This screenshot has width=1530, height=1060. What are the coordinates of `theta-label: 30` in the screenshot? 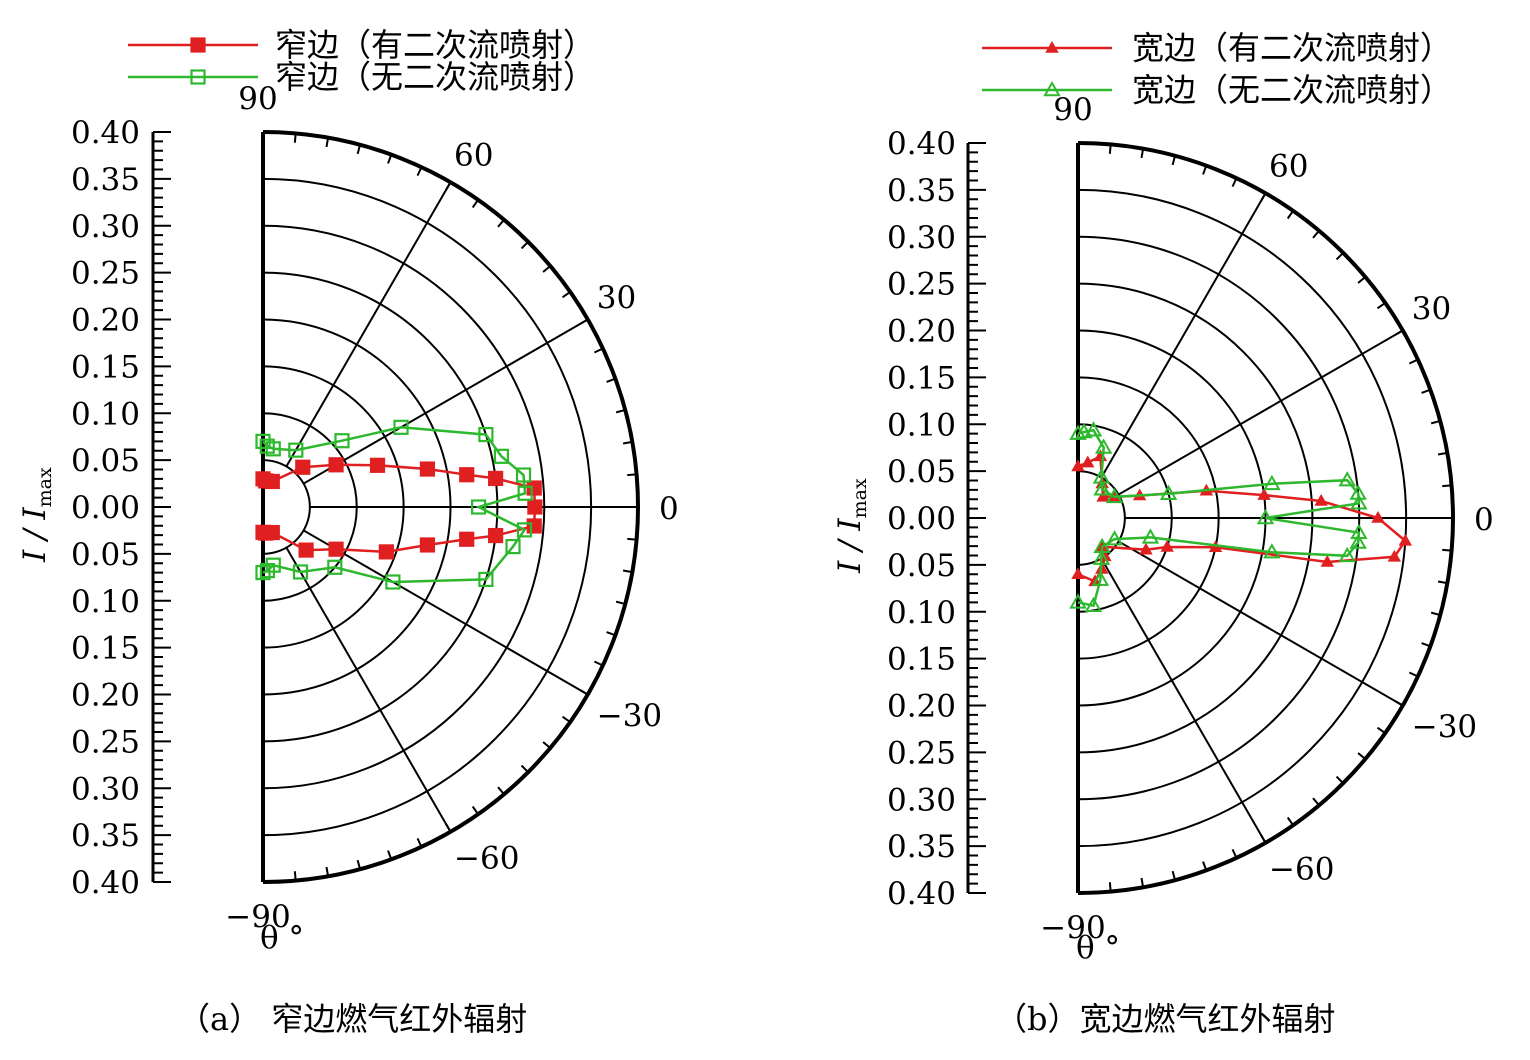 It's located at (1431, 309).